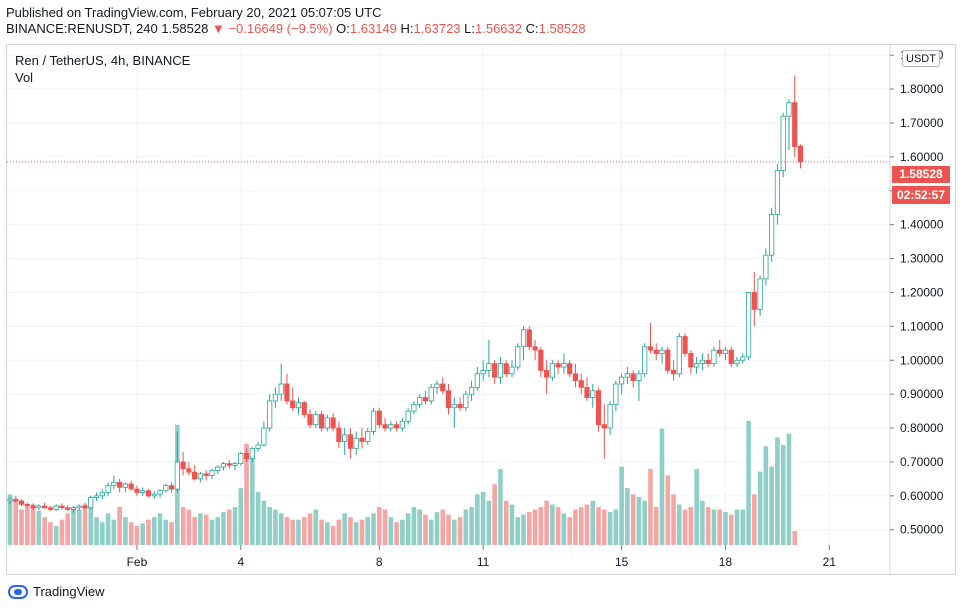 Image resolution: width=962 pixels, height=612 pixels. What do you see at coordinates (921, 58) in the screenshot?
I see `currency-button: USDT` at bounding box center [921, 58].